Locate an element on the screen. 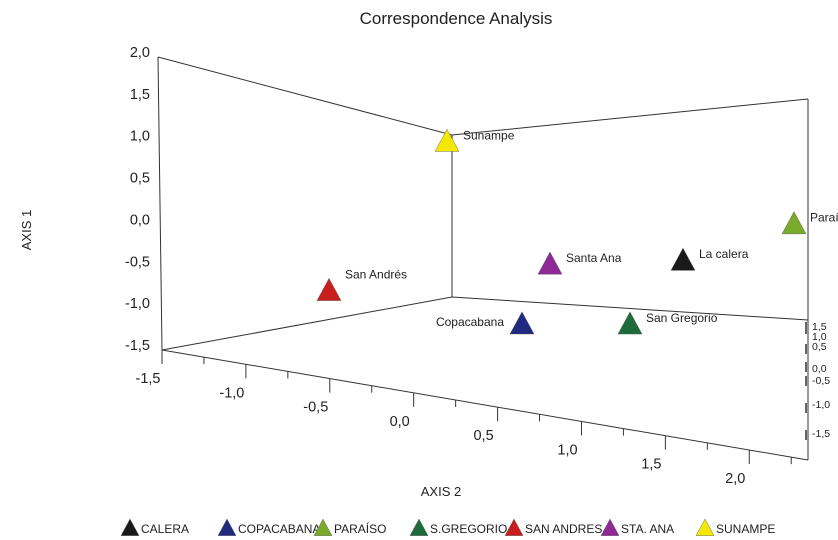 Image resolution: width=838 pixels, height=540 pixels. z-tick-label: -1,0 is located at coordinates (821, 405).